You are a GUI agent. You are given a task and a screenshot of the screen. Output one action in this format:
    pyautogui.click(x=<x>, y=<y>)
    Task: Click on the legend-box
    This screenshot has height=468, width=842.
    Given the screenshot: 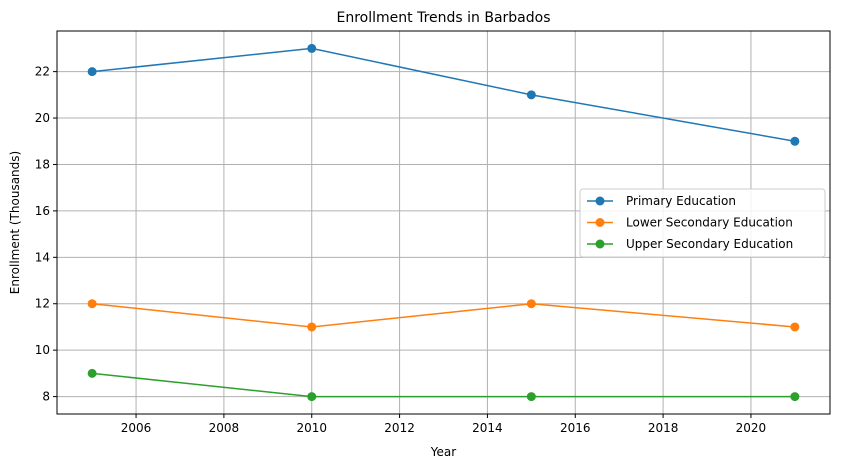 What is the action you would take?
    pyautogui.click(x=702, y=223)
    